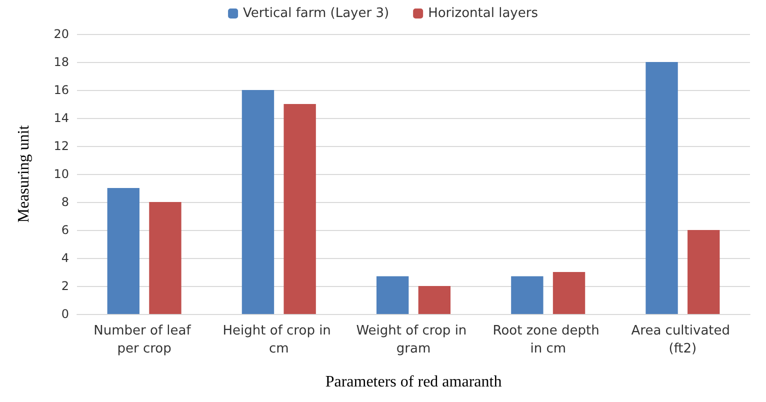 The width and height of the screenshot is (766, 402). I want to click on x-axis-title: Parameters of red amaranth, so click(413, 382).